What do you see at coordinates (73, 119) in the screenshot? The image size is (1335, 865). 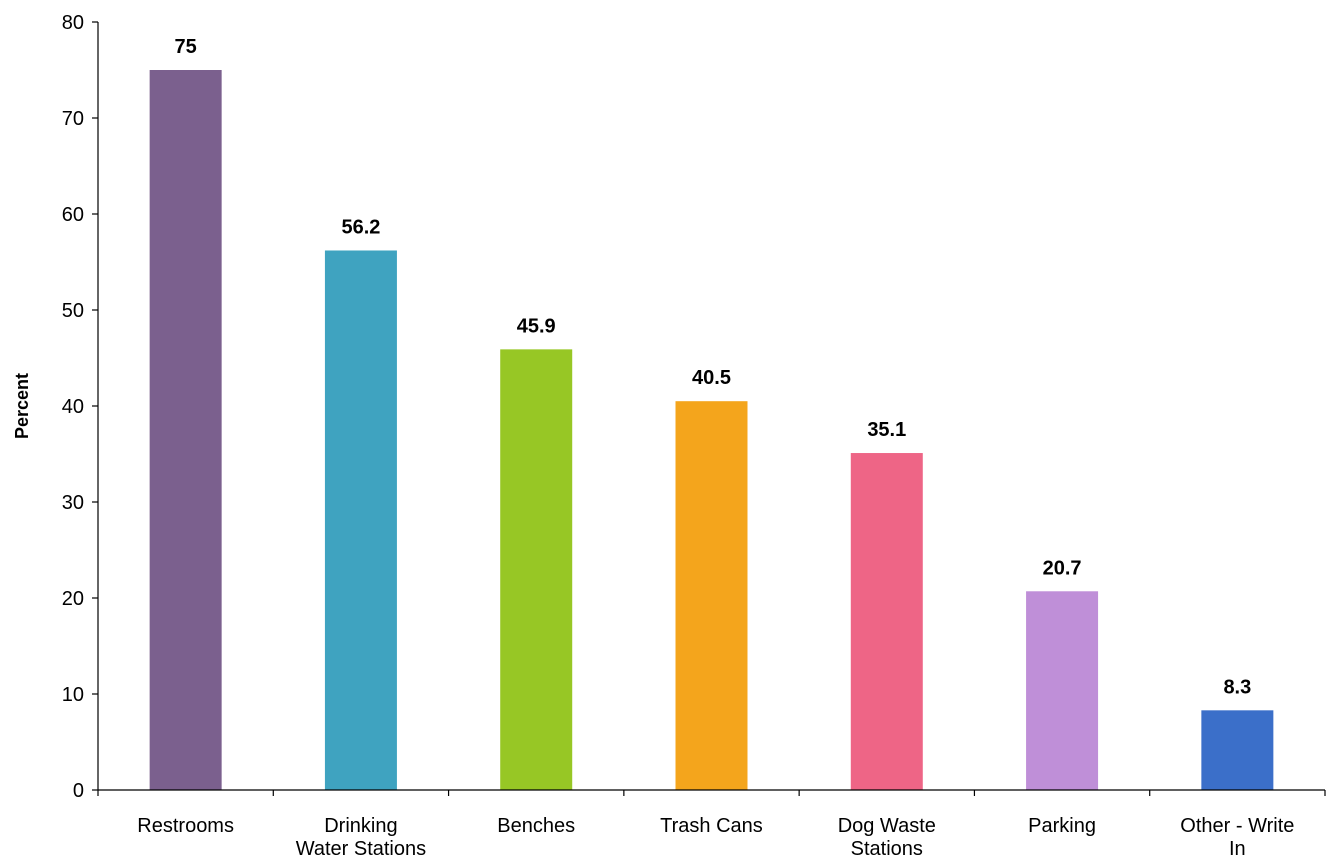 I see `y-tick-label: 70` at bounding box center [73, 119].